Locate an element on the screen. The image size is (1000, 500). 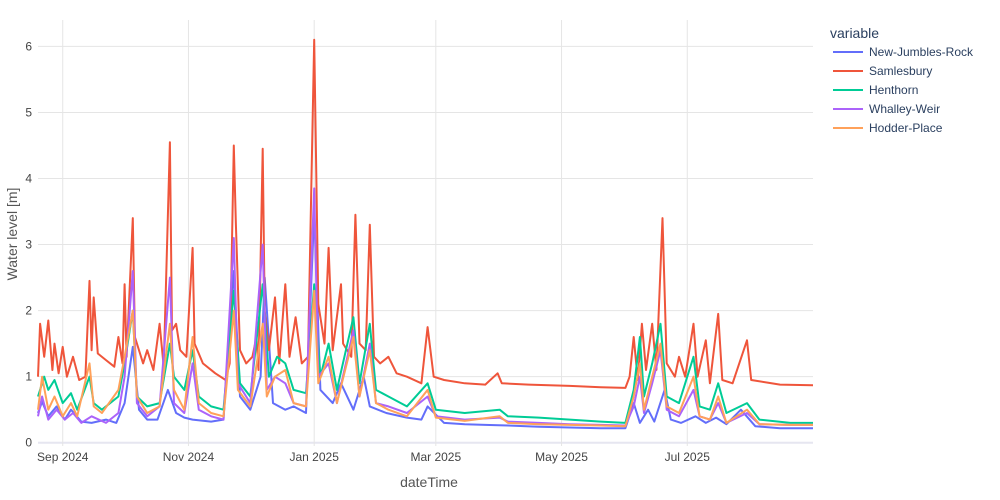
y-tick-label: 4 is located at coordinates (28, 179).